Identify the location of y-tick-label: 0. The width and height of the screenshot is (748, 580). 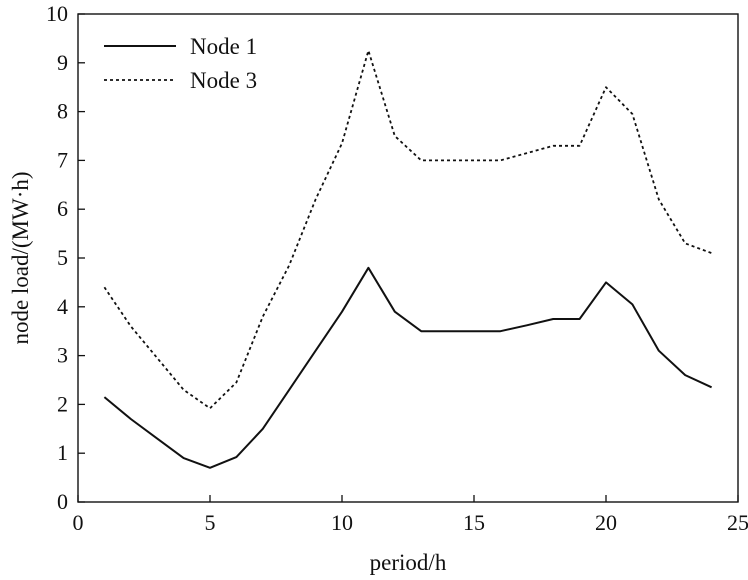
(62, 501).